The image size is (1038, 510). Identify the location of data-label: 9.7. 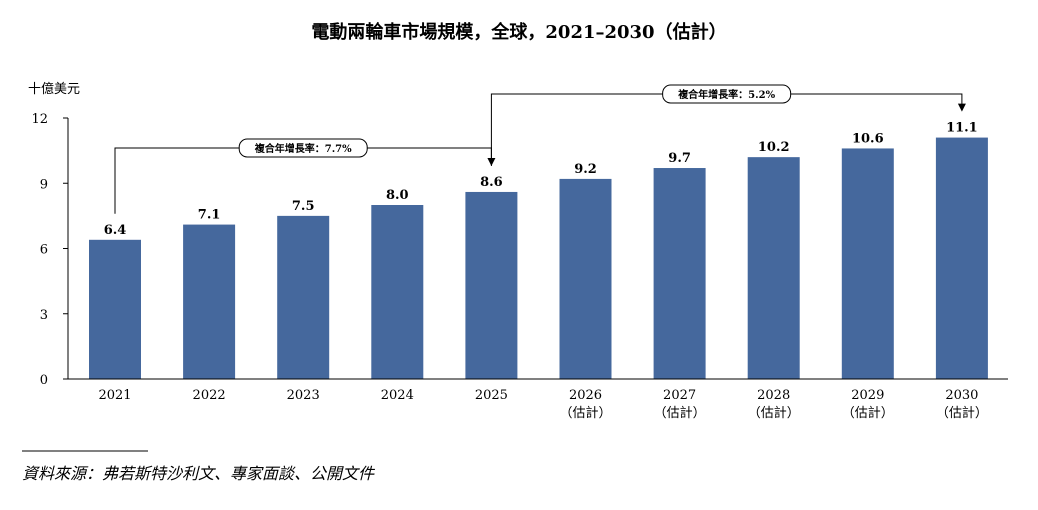
(679, 158).